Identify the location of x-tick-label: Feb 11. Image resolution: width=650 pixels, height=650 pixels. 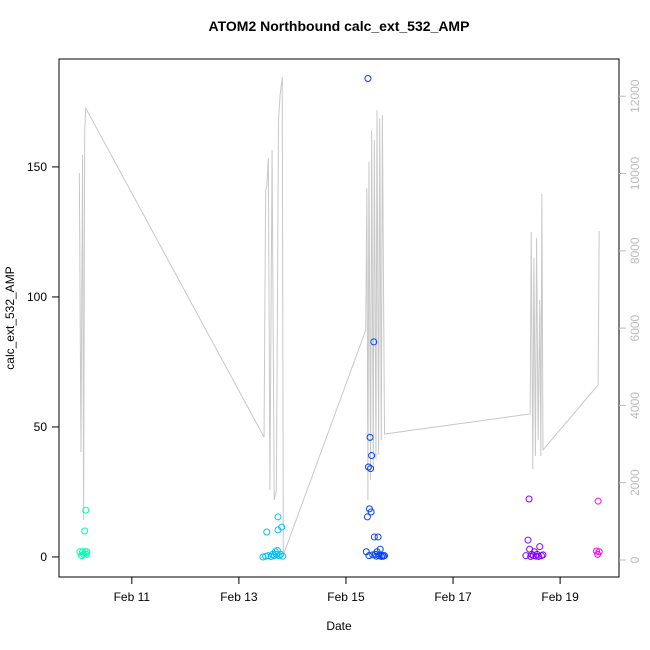
(132, 597).